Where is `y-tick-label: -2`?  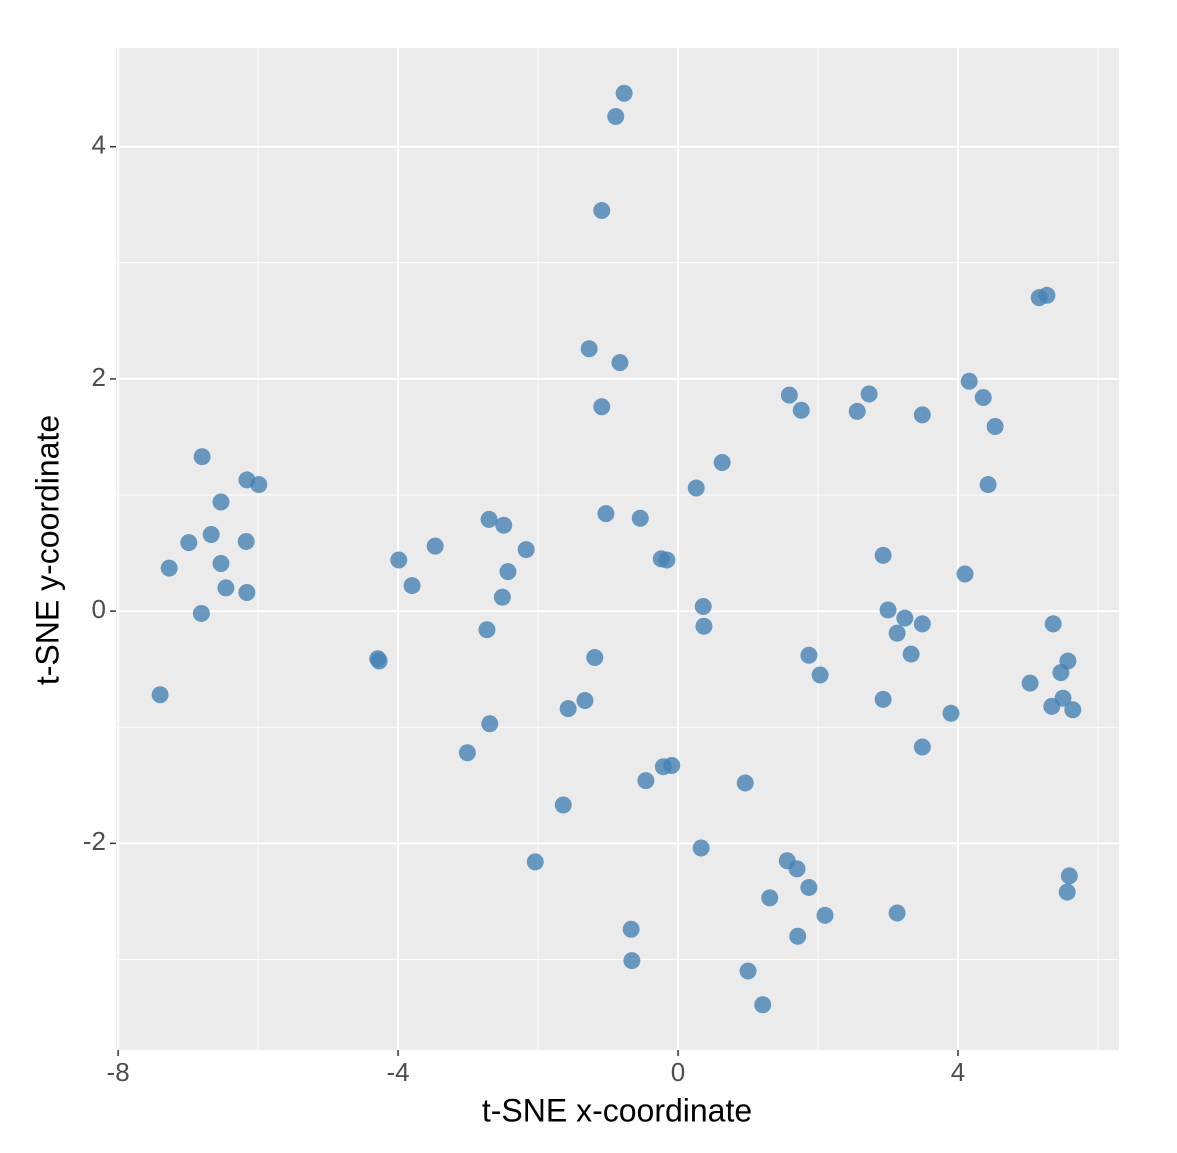
y-tick-label: -2 is located at coordinates (94, 841).